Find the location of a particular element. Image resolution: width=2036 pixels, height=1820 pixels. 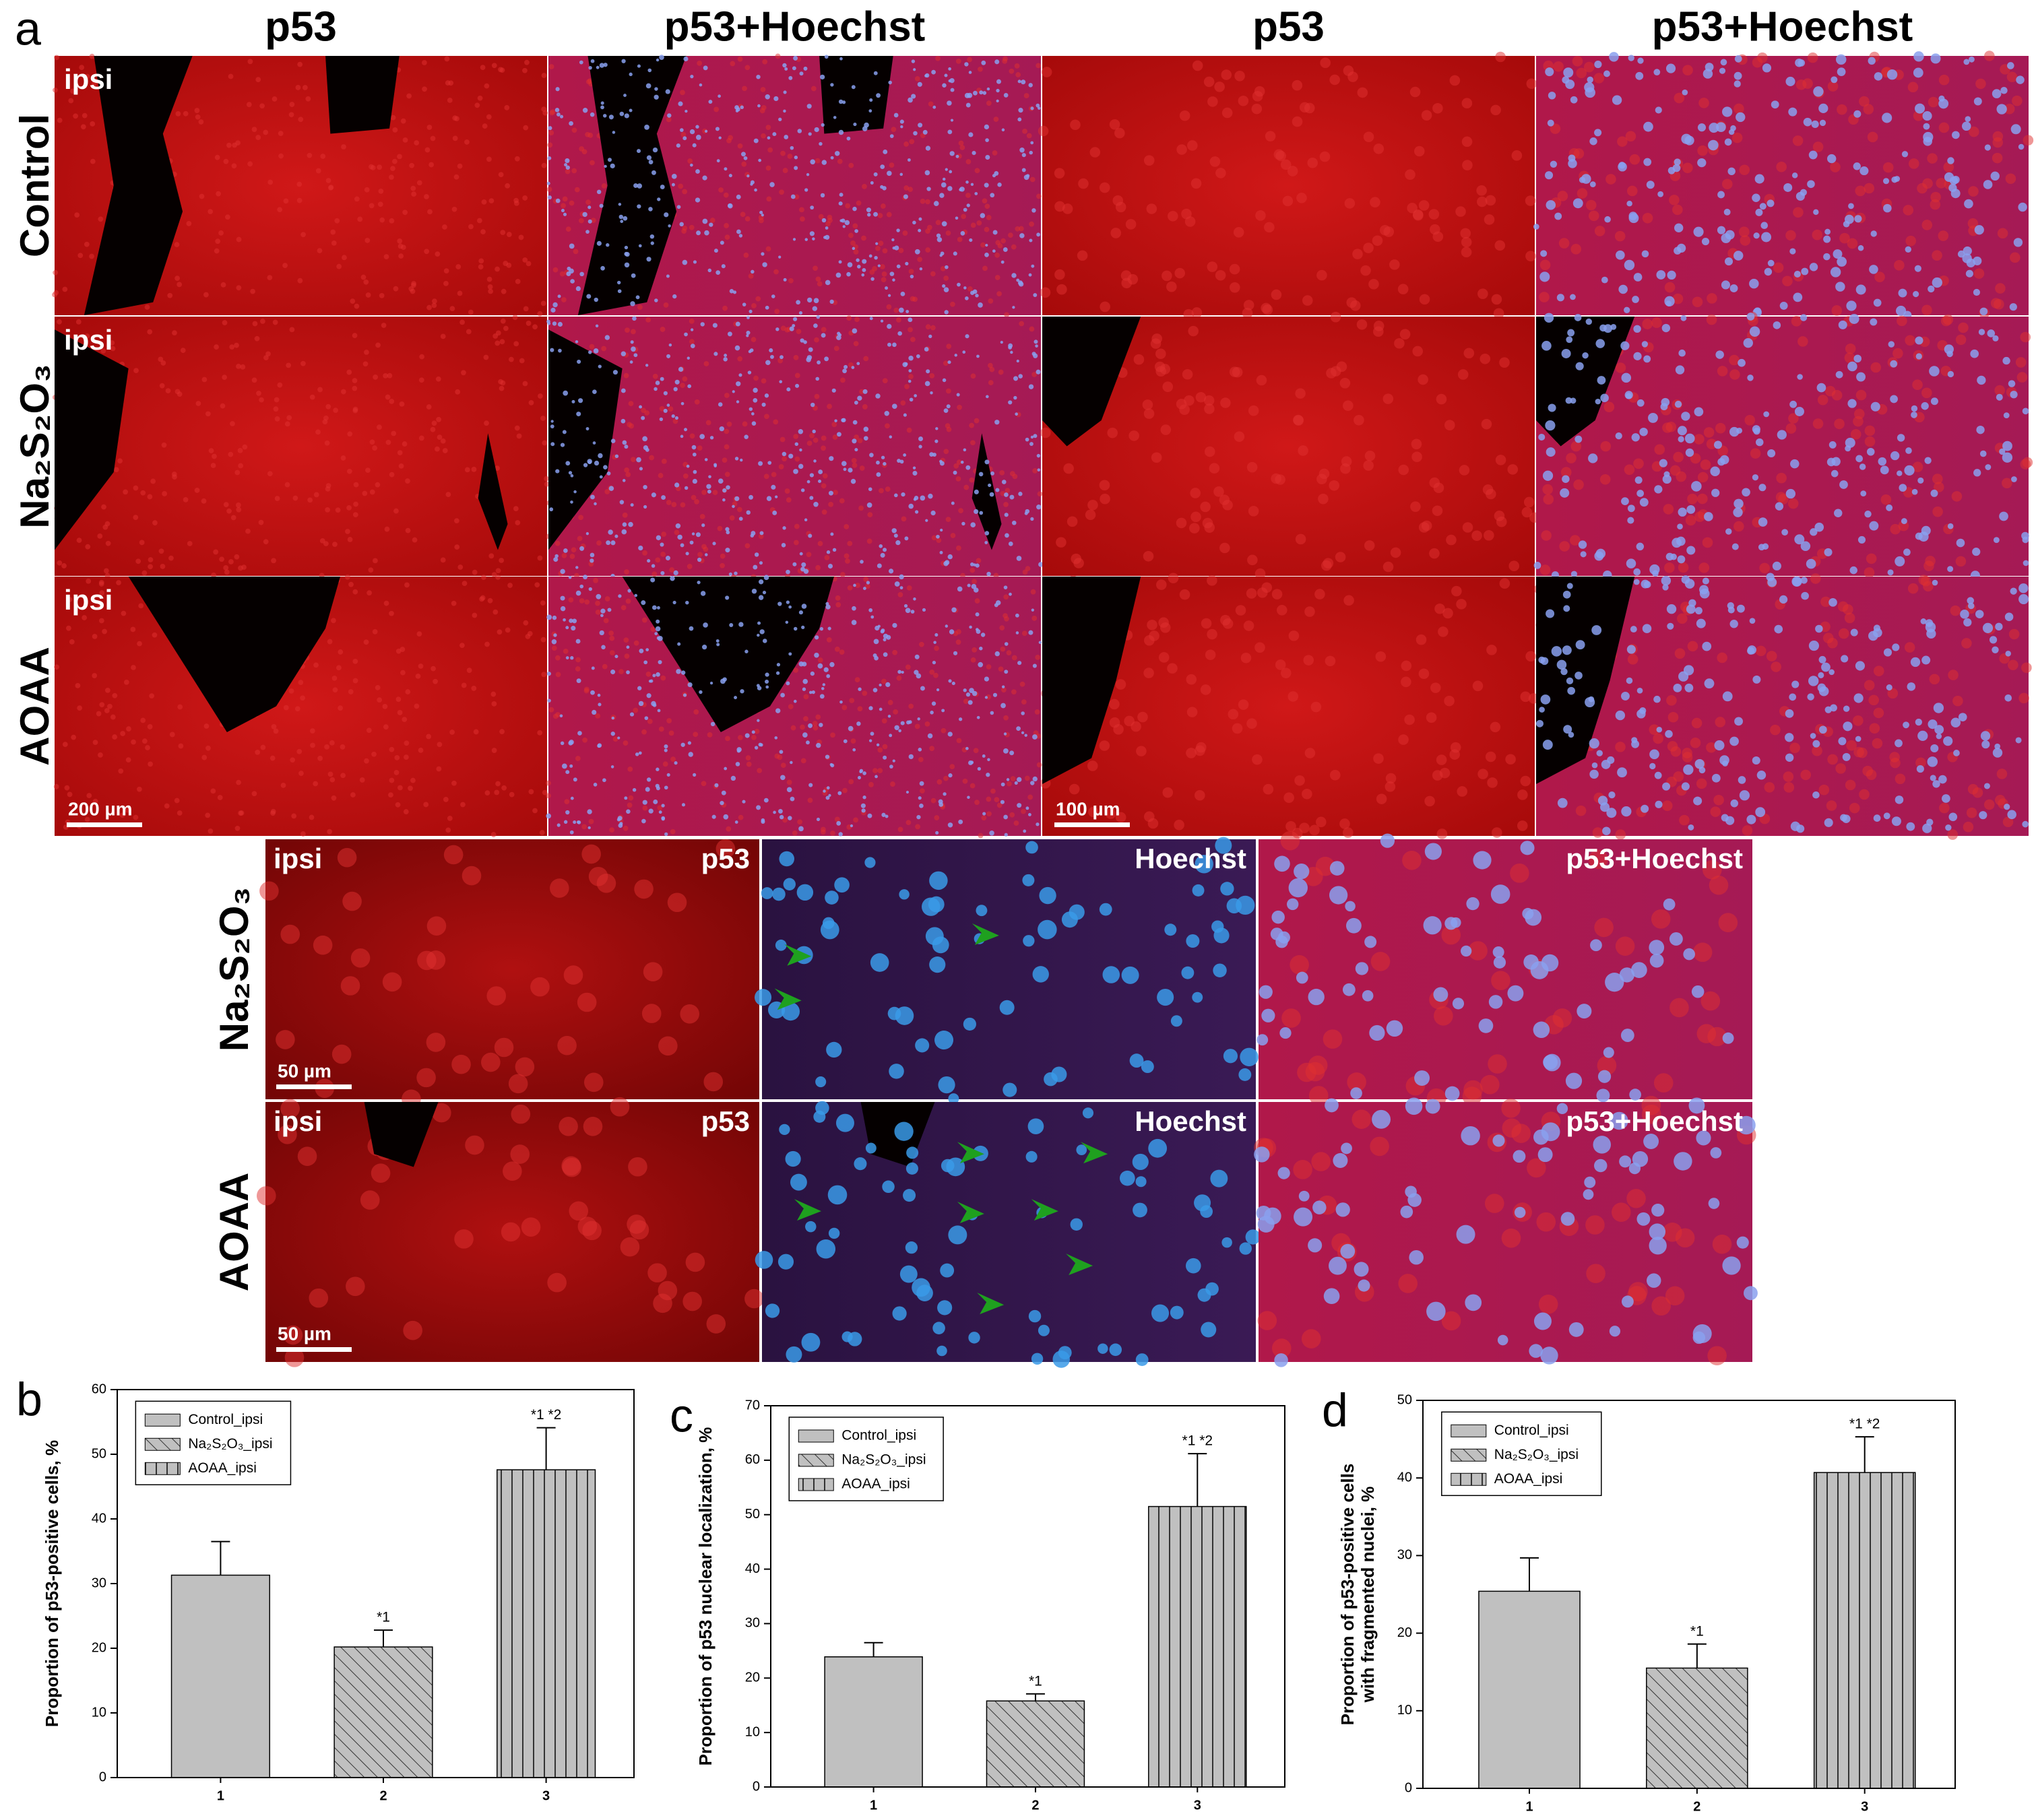

annotation: *1 is located at coordinates (1035, 1681).